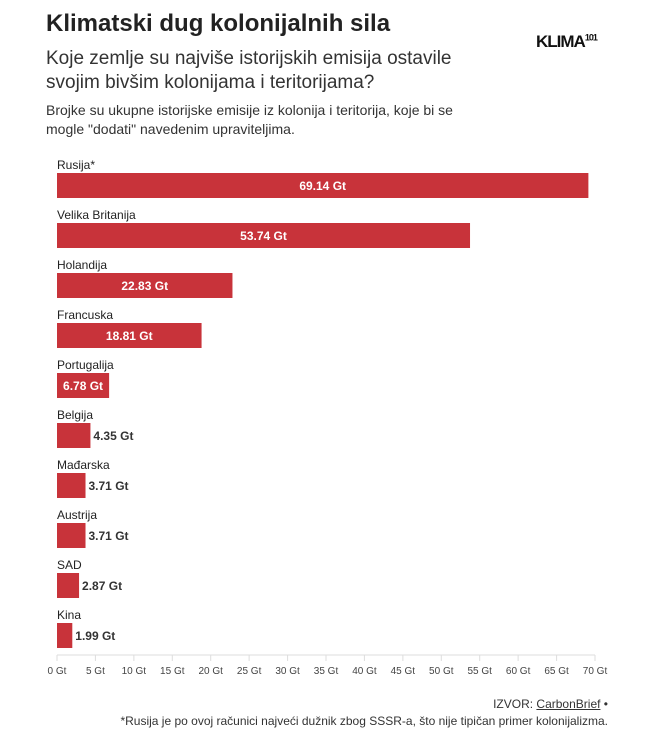  What do you see at coordinates (515, 704) in the screenshot?
I see `source-label: IZVOR:` at bounding box center [515, 704].